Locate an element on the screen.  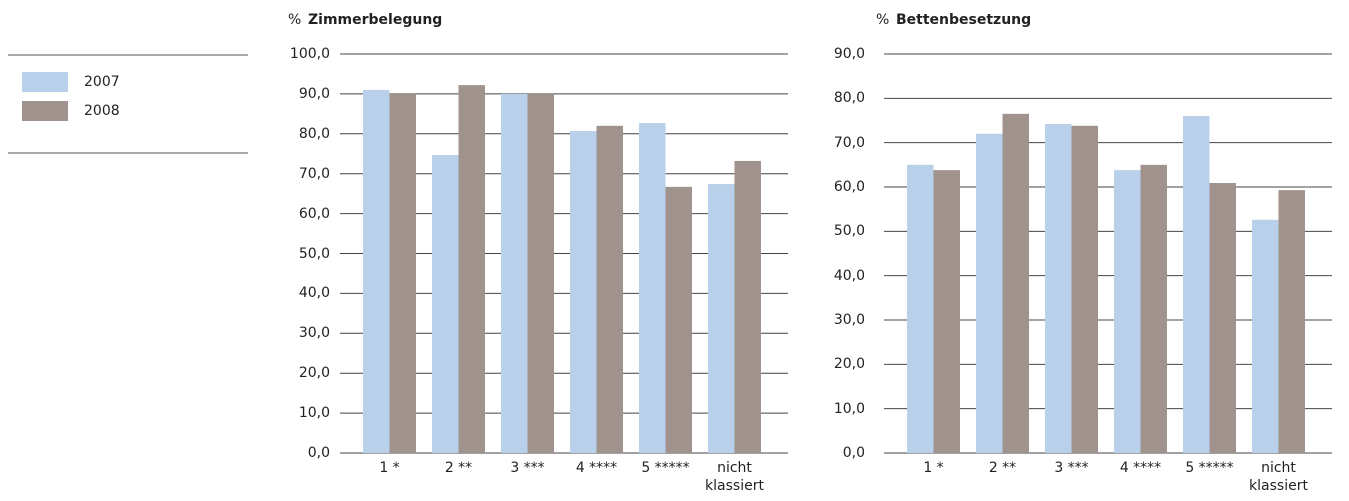
chart-title: Zimmerbelegung is located at coordinates (375, 20).